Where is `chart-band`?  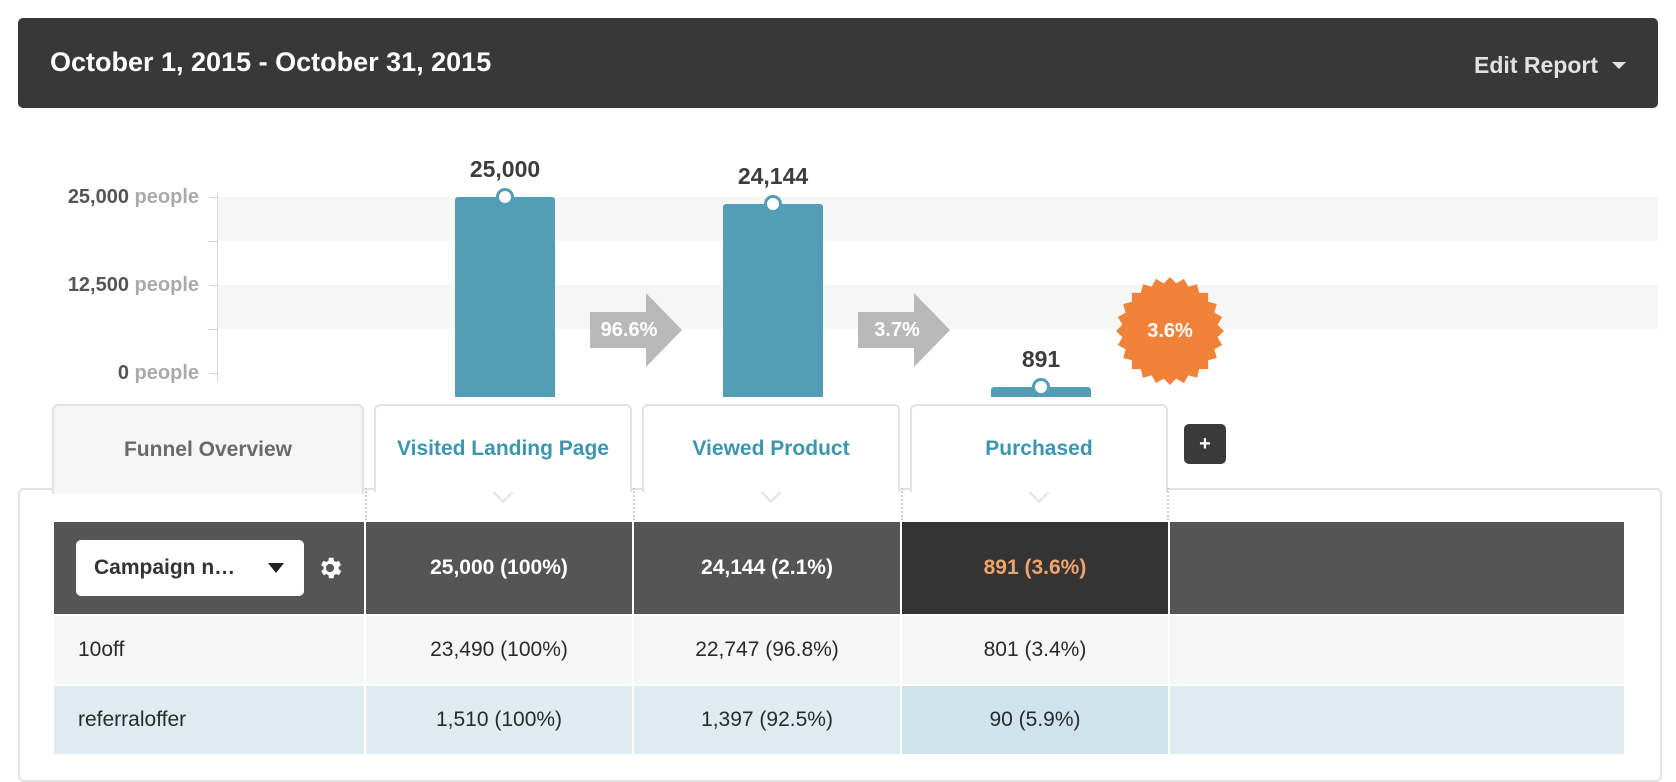 chart-band is located at coordinates (938, 219).